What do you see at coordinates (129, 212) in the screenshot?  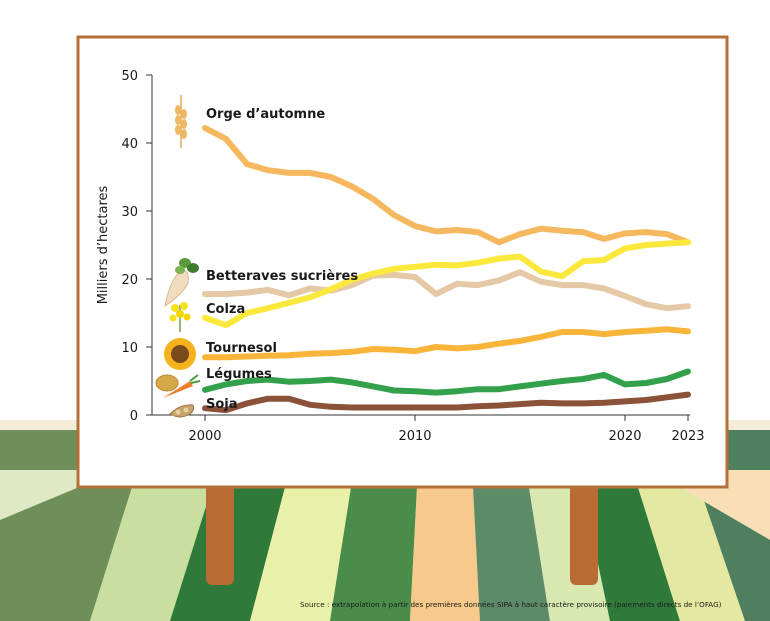 I see `y-tick-label: 30` at bounding box center [129, 212].